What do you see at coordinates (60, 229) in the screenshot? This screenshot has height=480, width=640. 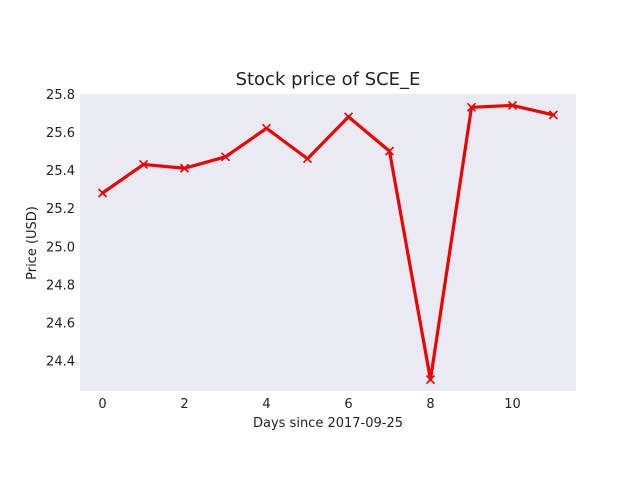 I see `y-tick-labels: 24.4 24.6 24.8 25.0 25.2 25.4 25.6 25.8` at bounding box center [60, 229].